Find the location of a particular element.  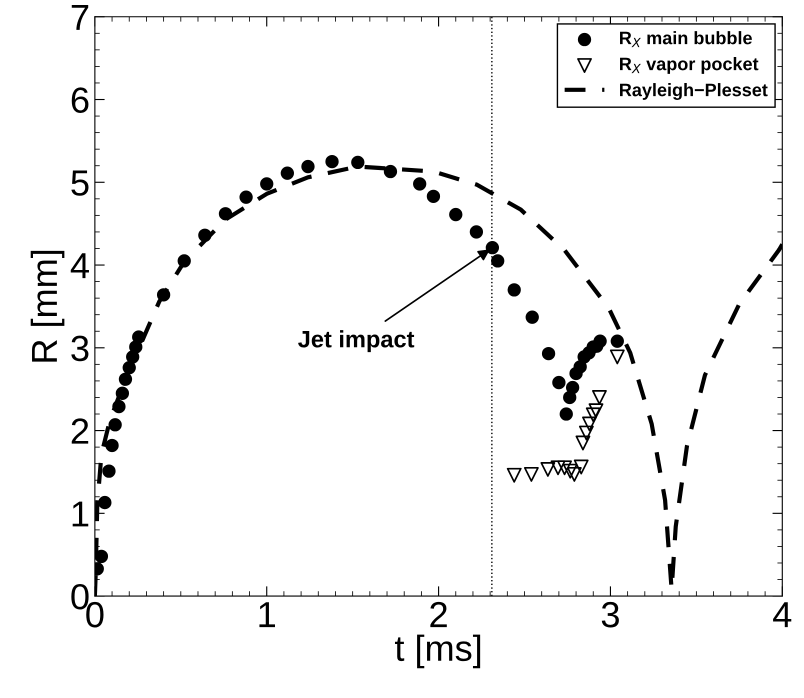

y-tick-label: 7 is located at coordinates (80, 17).